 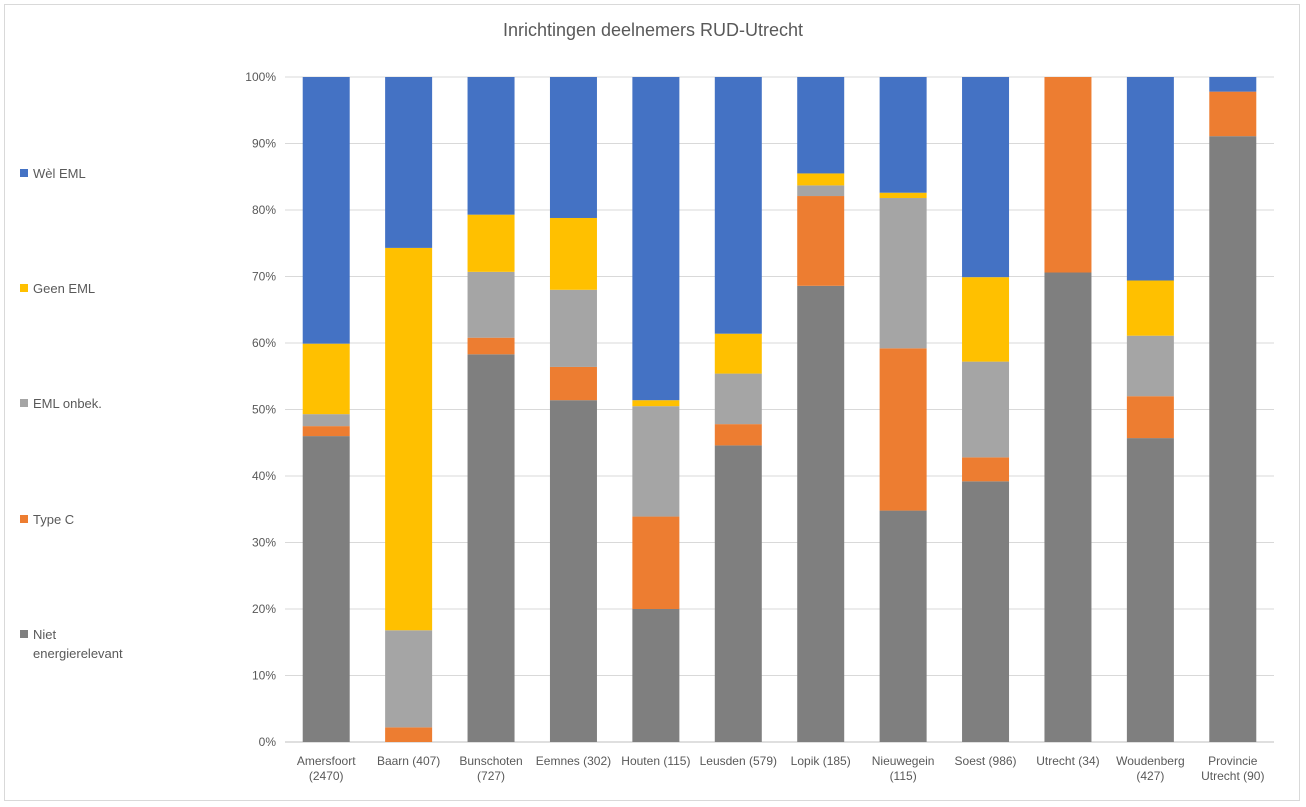 I want to click on legend-label: EML onbek., so click(x=67, y=403).